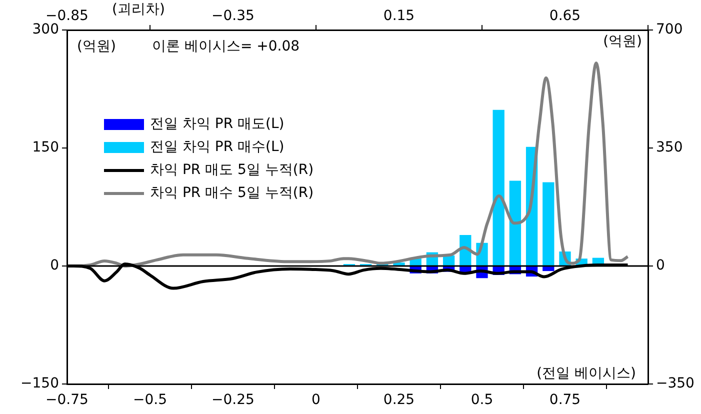  I want to click on legend-label: 차익 PR 매수 5일 누적(R), so click(232, 193).